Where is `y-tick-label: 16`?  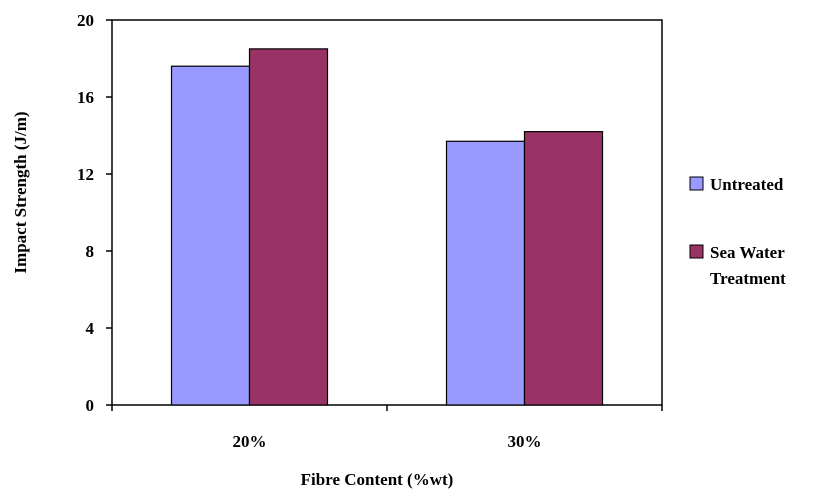 y-tick-label: 16 is located at coordinates (85, 97).